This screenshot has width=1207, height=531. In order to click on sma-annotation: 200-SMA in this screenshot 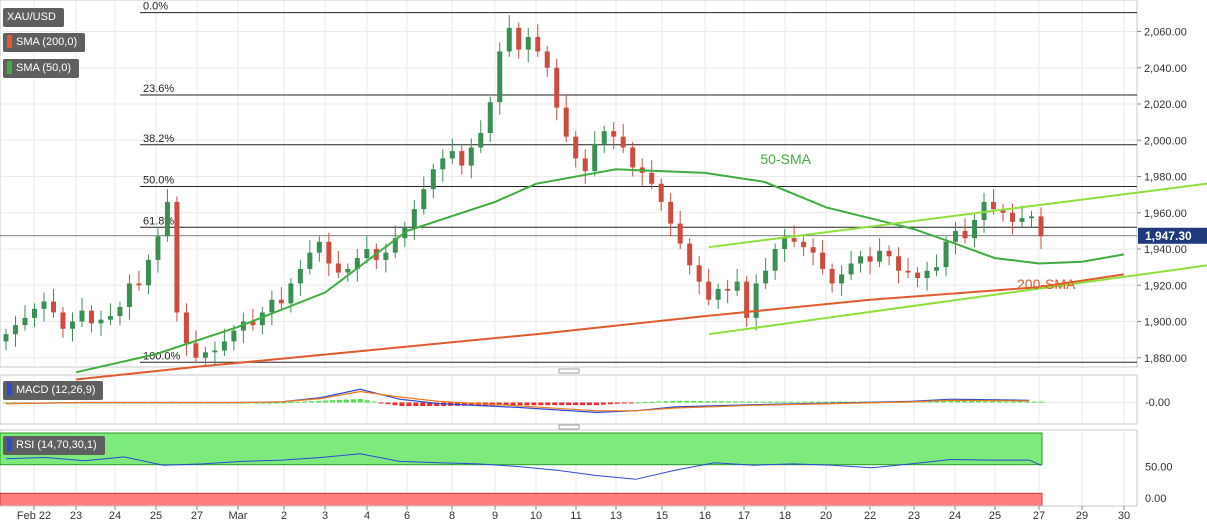, I will do `click(1046, 284)`.